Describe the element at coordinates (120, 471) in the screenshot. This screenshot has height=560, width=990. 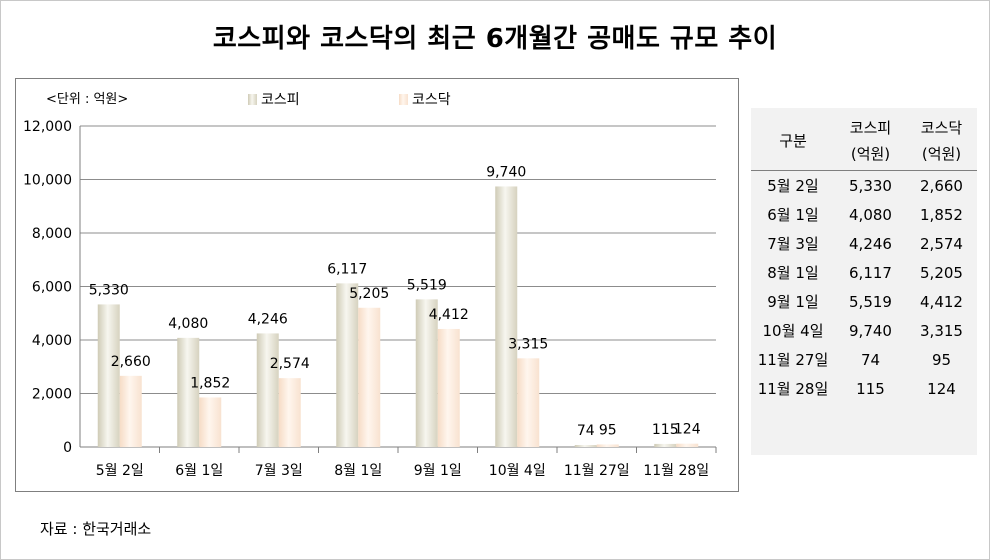
I see `x-tick-label: 5월 2일` at that location.